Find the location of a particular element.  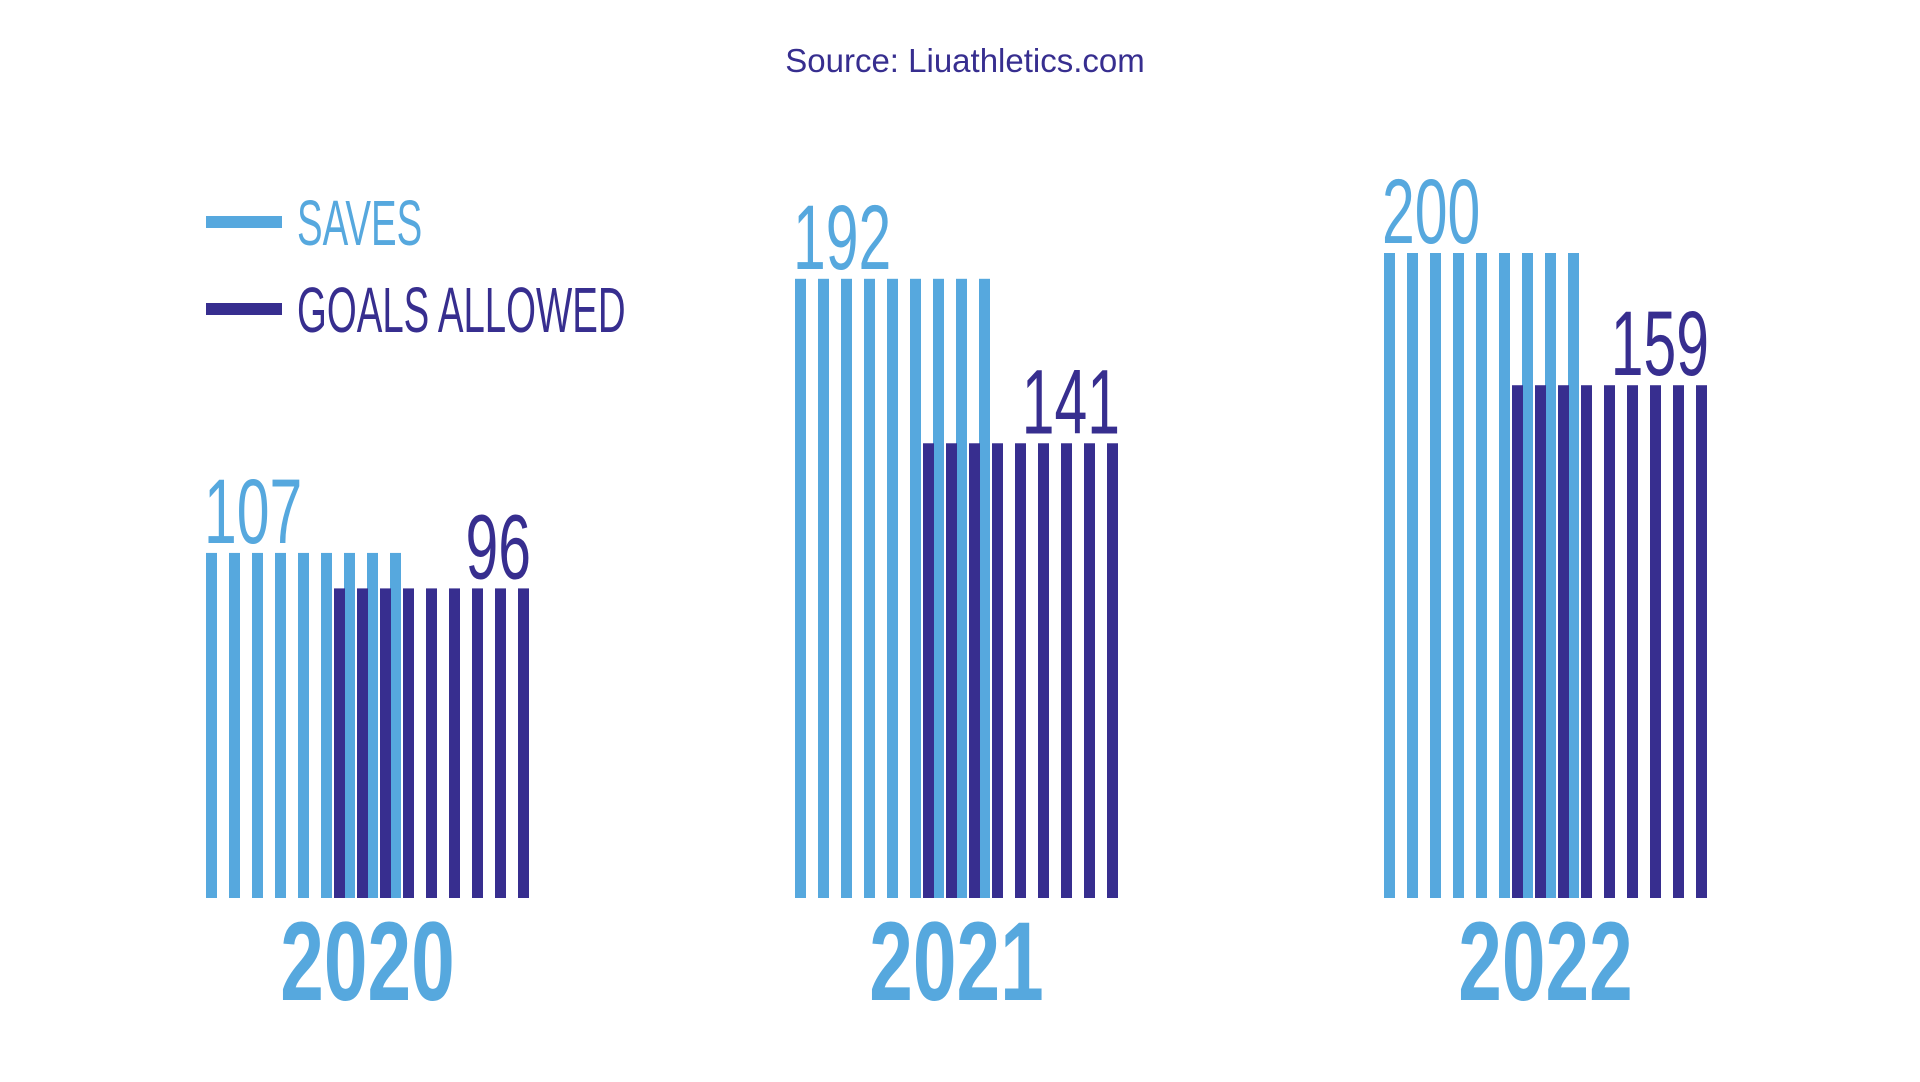

legend-swatch-goals-allowed is located at coordinates (244, 309).